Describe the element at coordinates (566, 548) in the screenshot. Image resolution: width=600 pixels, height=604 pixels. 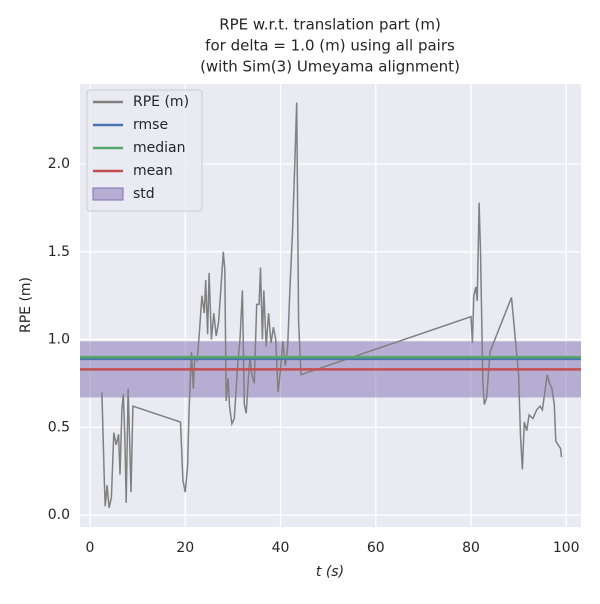
I see `x-tick-label: 100` at that location.